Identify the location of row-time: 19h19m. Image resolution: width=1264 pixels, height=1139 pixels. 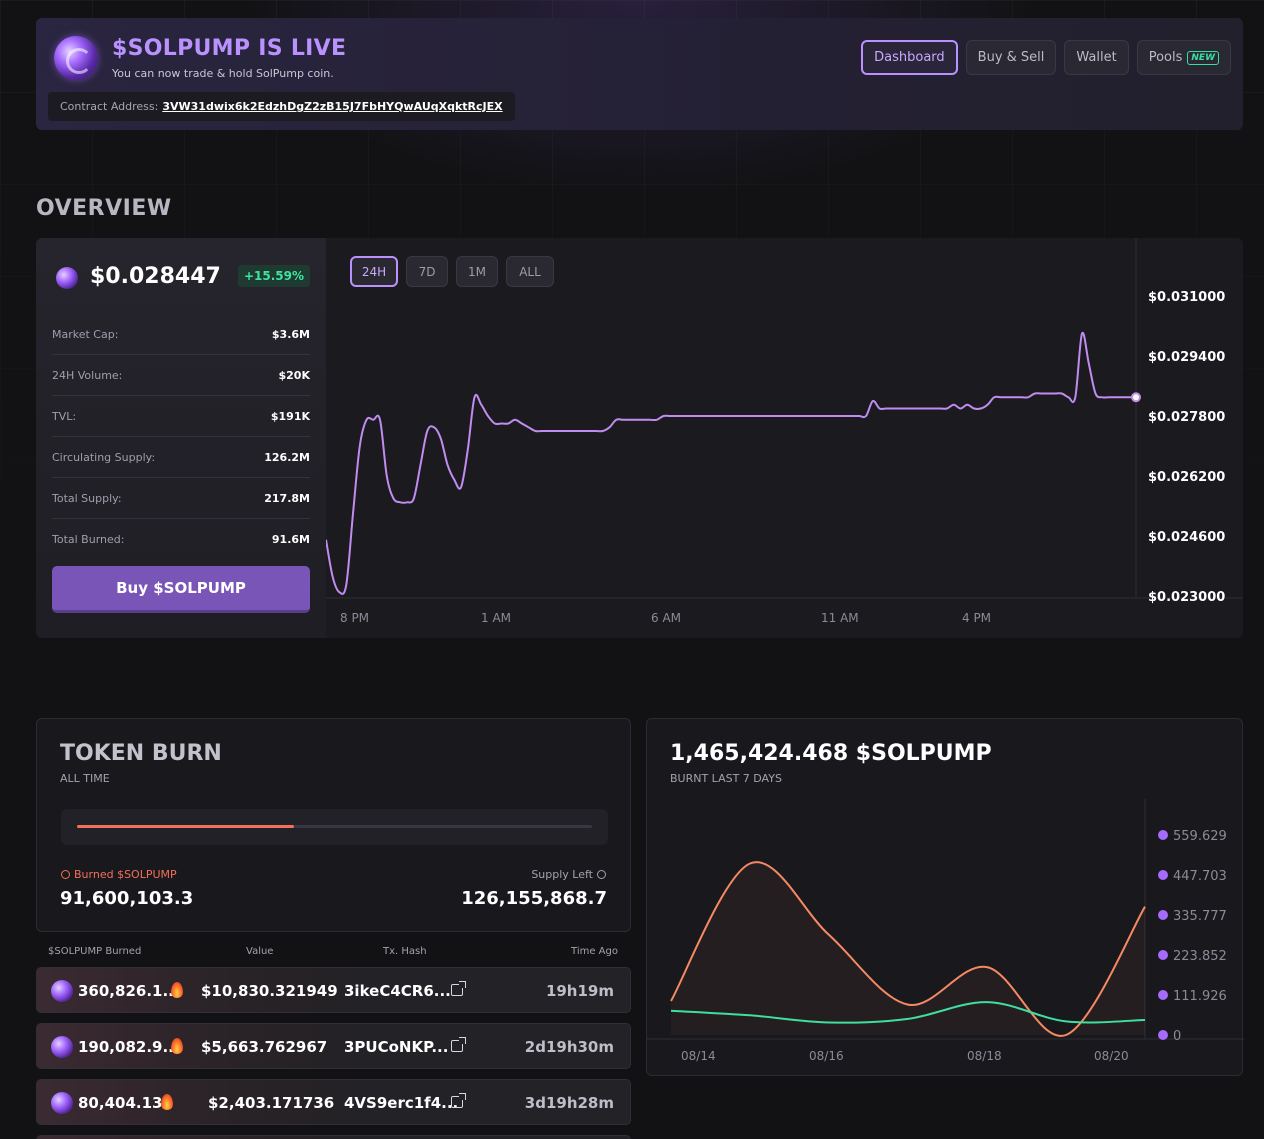
(579, 991).